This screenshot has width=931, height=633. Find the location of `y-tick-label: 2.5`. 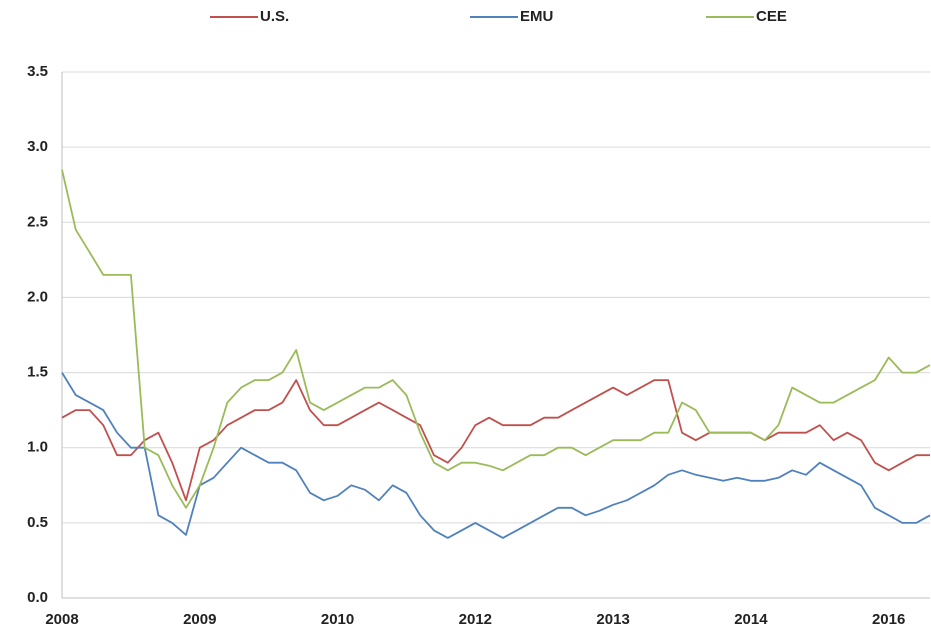

y-tick-label: 2.5 is located at coordinates (37, 221).